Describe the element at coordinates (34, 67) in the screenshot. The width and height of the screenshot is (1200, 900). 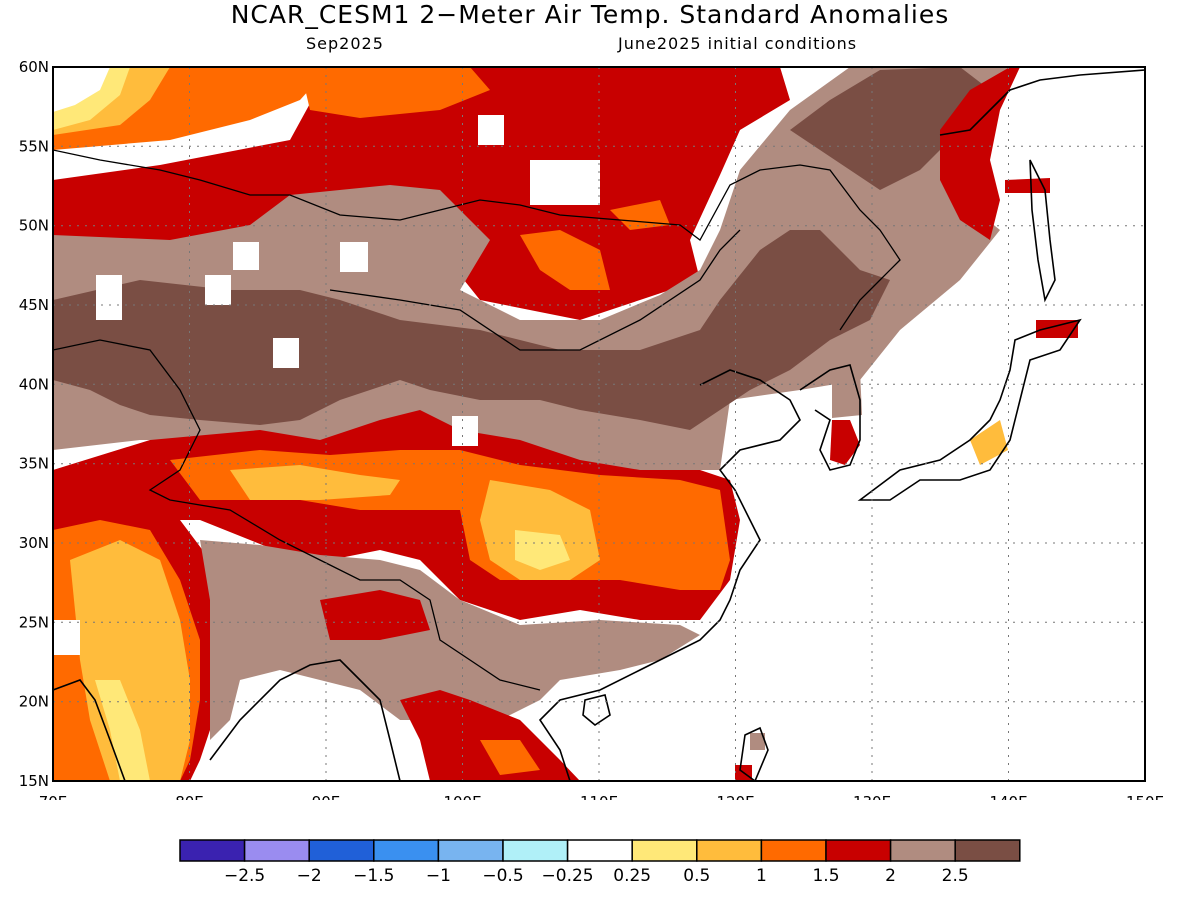
I see `latitude-tick-label: 60N` at that location.